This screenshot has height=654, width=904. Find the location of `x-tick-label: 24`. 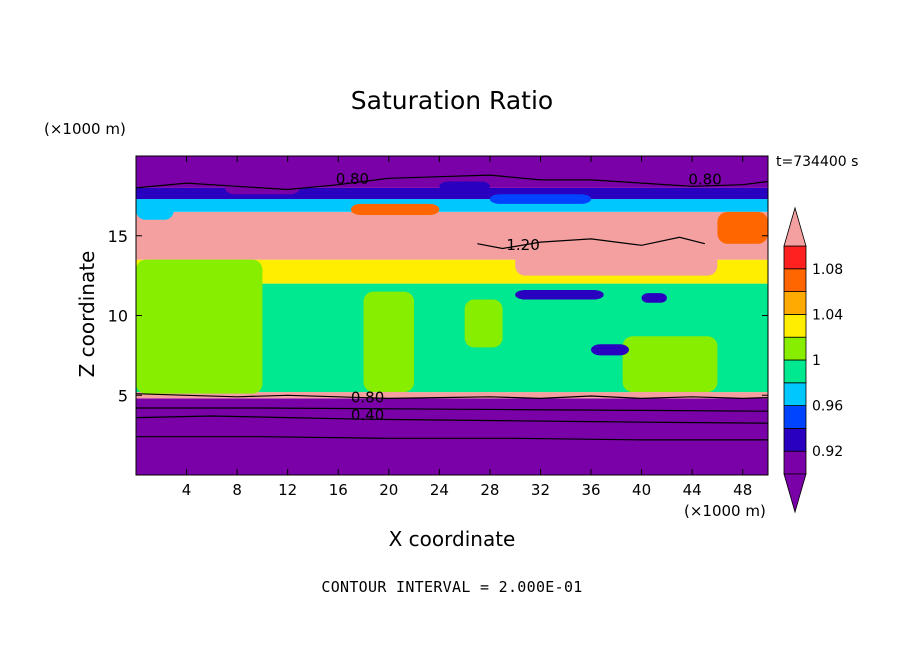

x-tick-label: 24 is located at coordinates (439, 490).